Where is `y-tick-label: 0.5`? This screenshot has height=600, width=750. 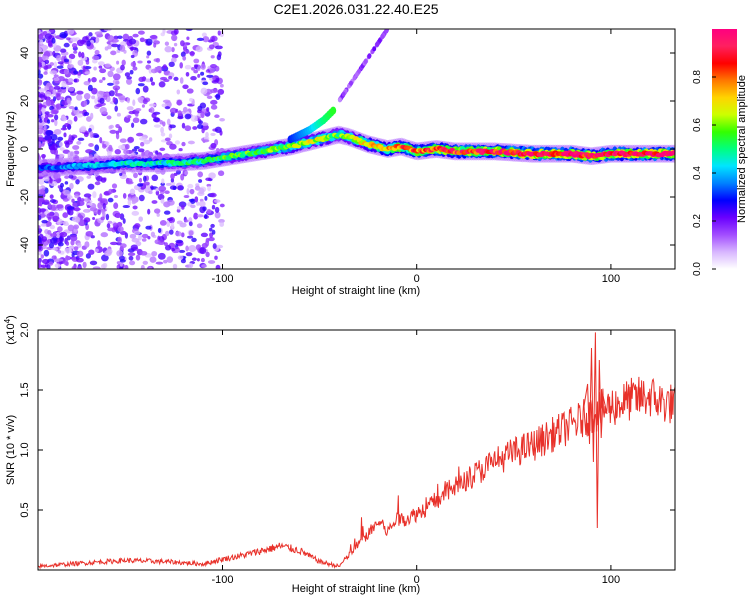 y-tick-label: 0.5 is located at coordinates (25, 509).